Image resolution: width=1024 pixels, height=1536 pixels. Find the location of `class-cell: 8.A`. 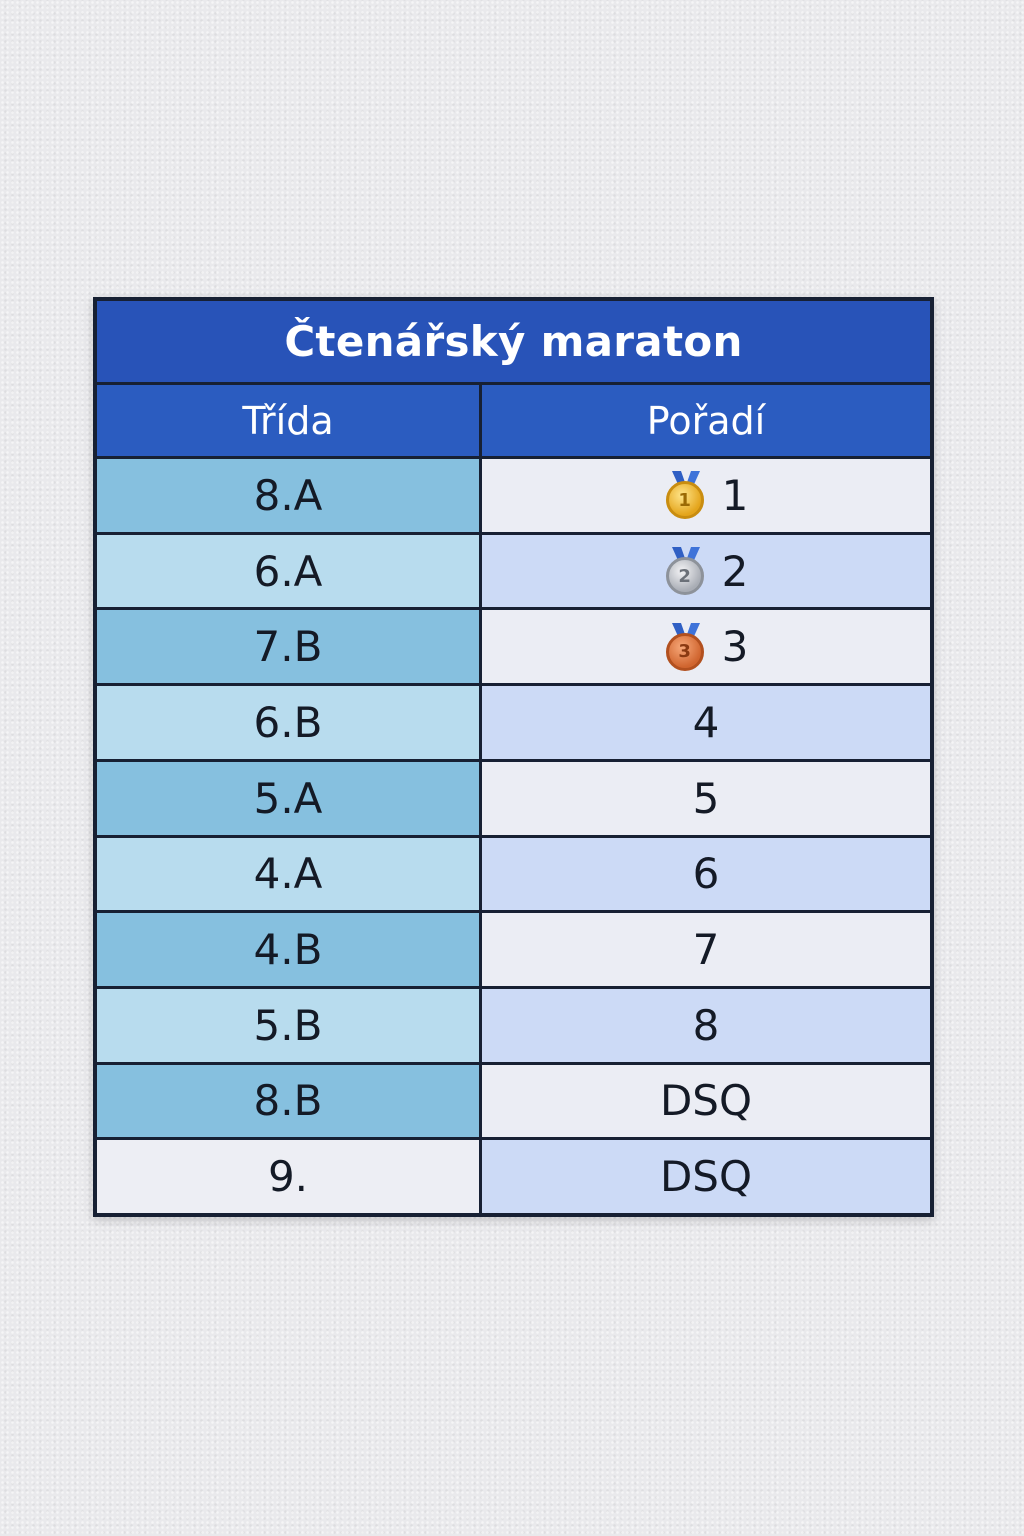

class-cell: 8.A is located at coordinates (288, 495).